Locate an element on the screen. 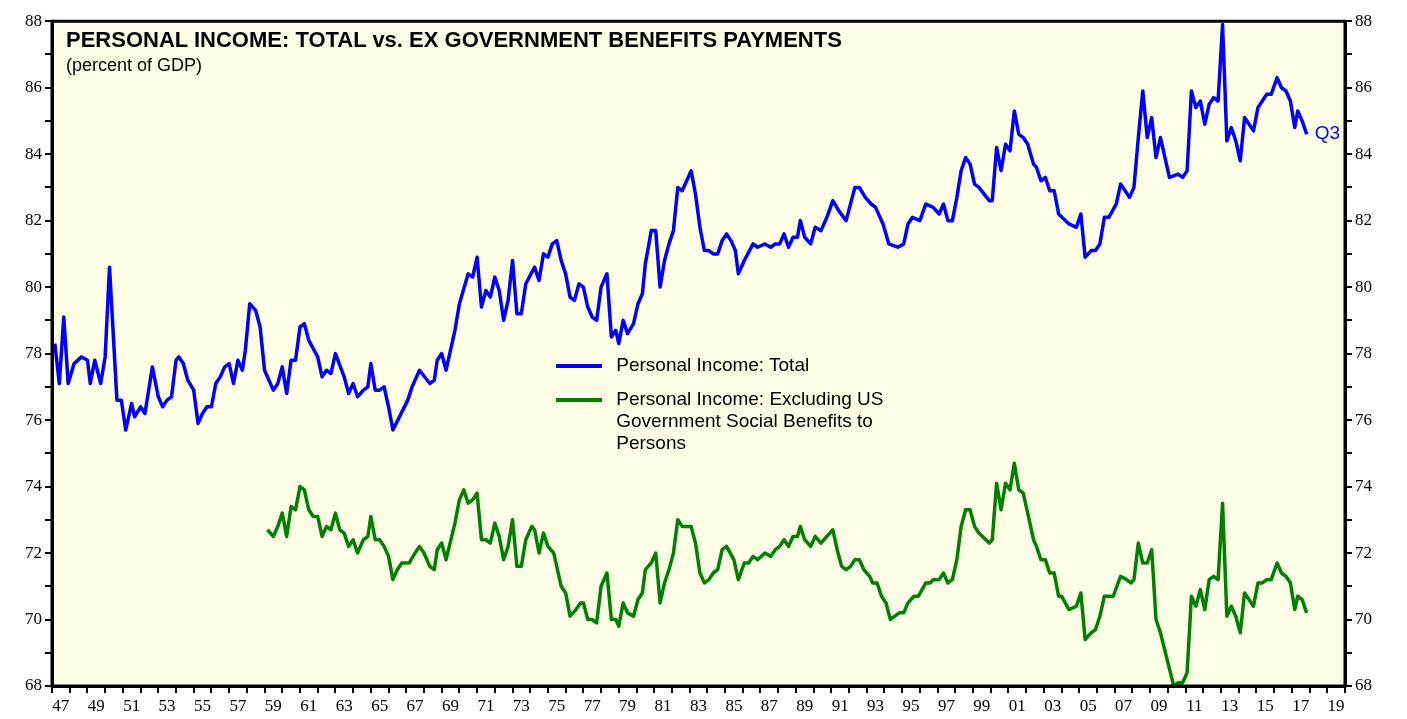 The image size is (1407, 719). x-tick-label: 01 is located at coordinates (1017, 705).